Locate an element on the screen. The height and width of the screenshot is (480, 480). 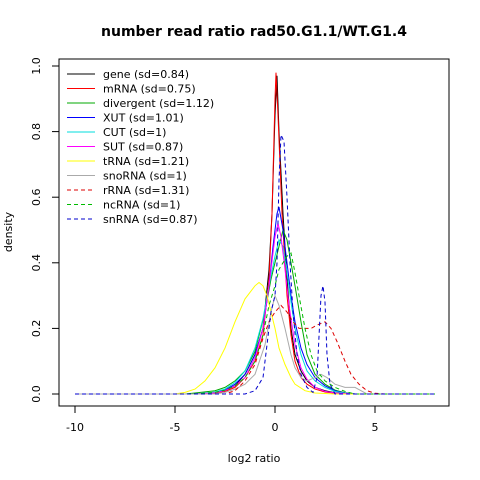
legend-label: rRNA (sd=1.31) is located at coordinates (146, 190).